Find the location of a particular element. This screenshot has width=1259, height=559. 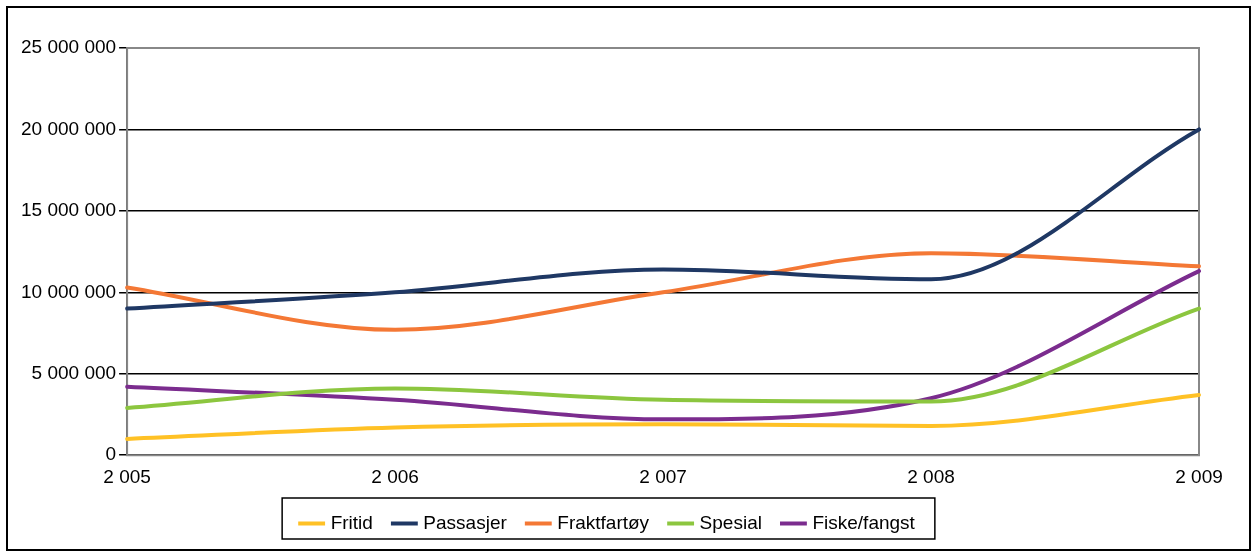

x-tick-label: 2 005 is located at coordinates (127, 476).